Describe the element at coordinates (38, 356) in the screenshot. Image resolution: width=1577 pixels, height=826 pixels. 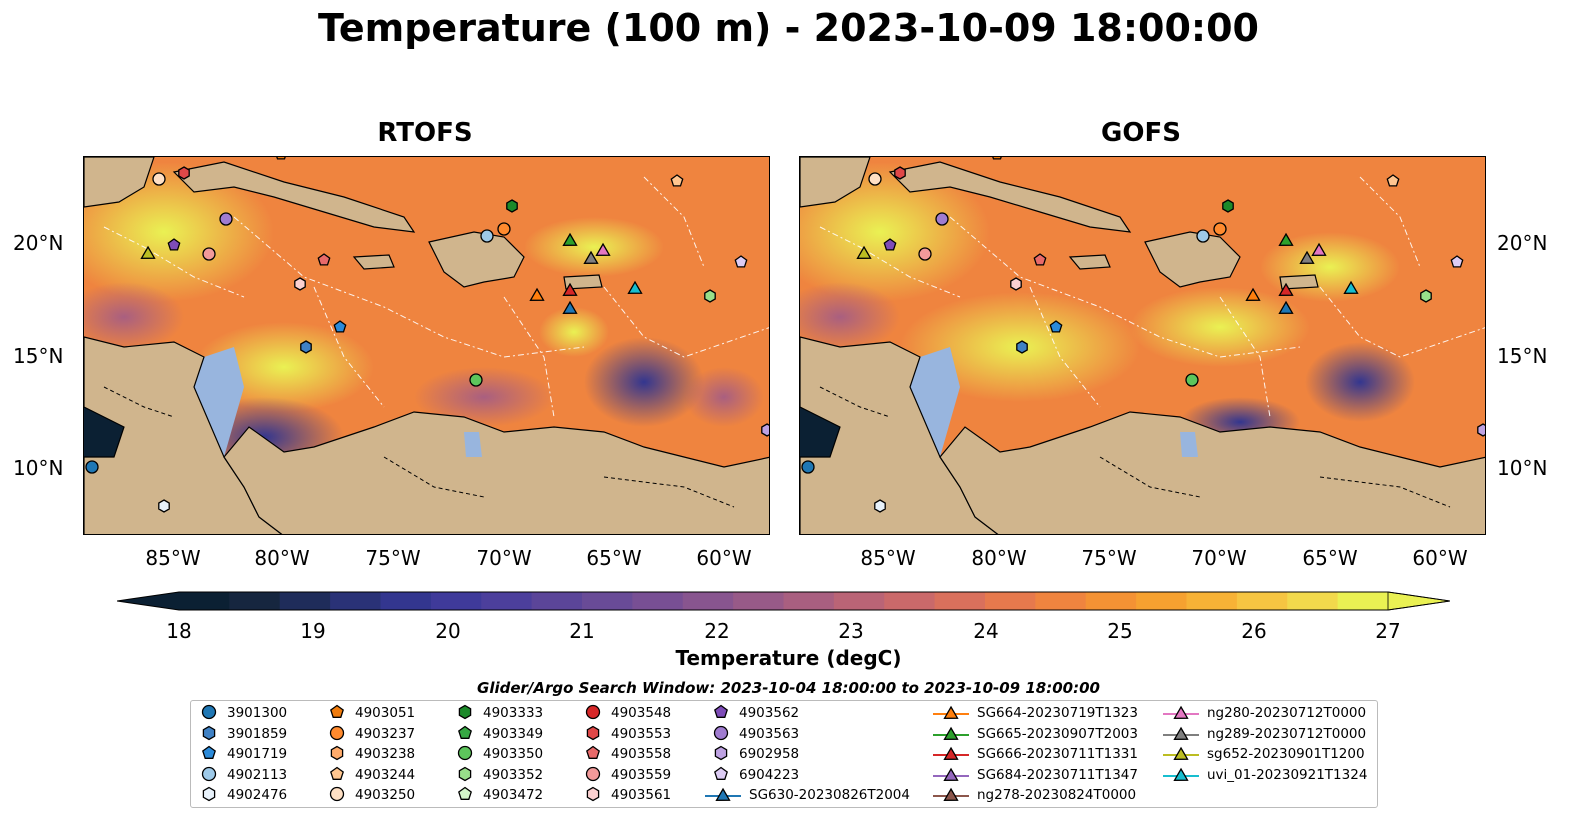
I see `lat-label-15n-left: 15°N` at that location.